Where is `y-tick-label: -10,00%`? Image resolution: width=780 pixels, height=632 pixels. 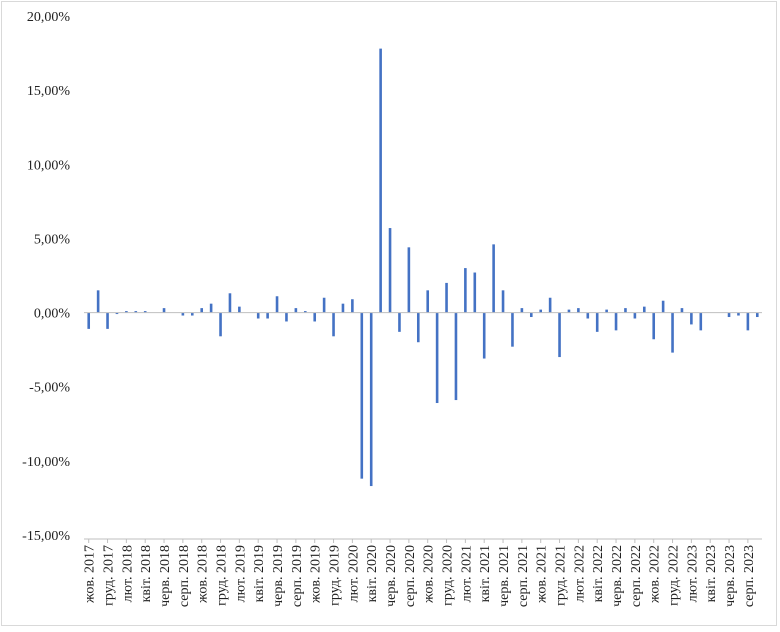 y-tick-label: -10,00% is located at coordinates (46, 462).